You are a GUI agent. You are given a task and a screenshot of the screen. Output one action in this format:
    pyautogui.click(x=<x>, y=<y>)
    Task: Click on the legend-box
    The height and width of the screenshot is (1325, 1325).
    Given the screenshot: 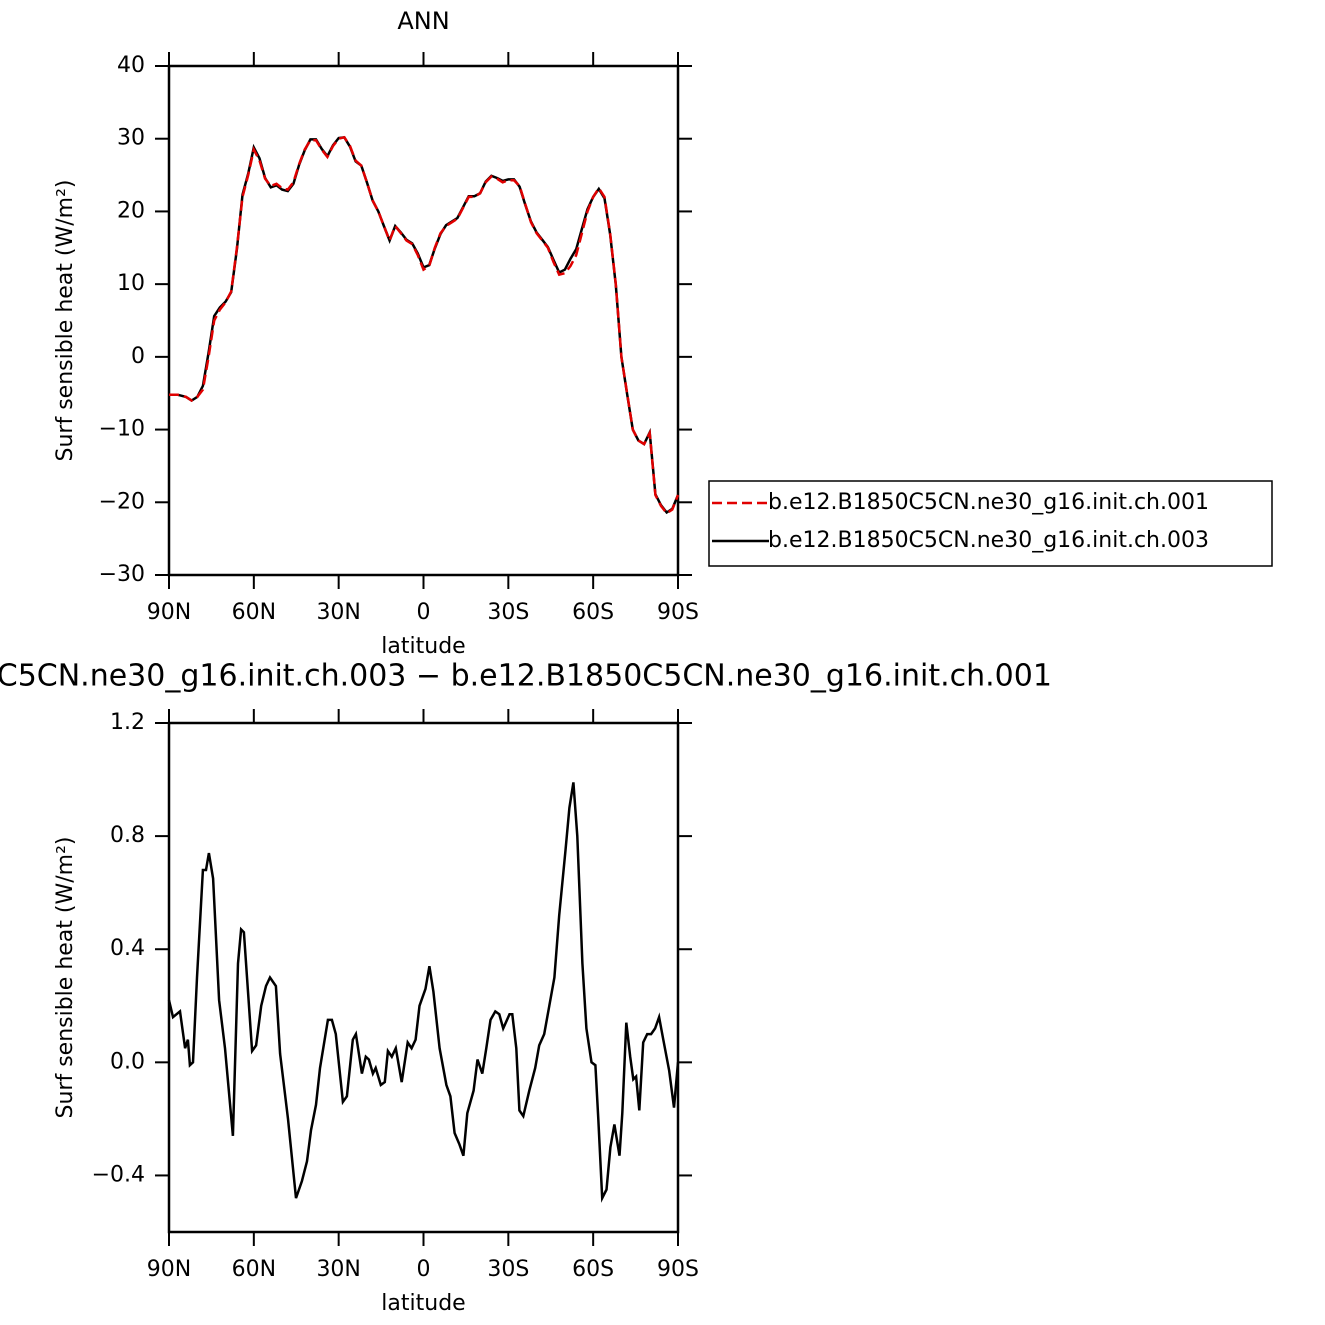 What is the action you would take?
    pyautogui.click(x=990, y=523)
    